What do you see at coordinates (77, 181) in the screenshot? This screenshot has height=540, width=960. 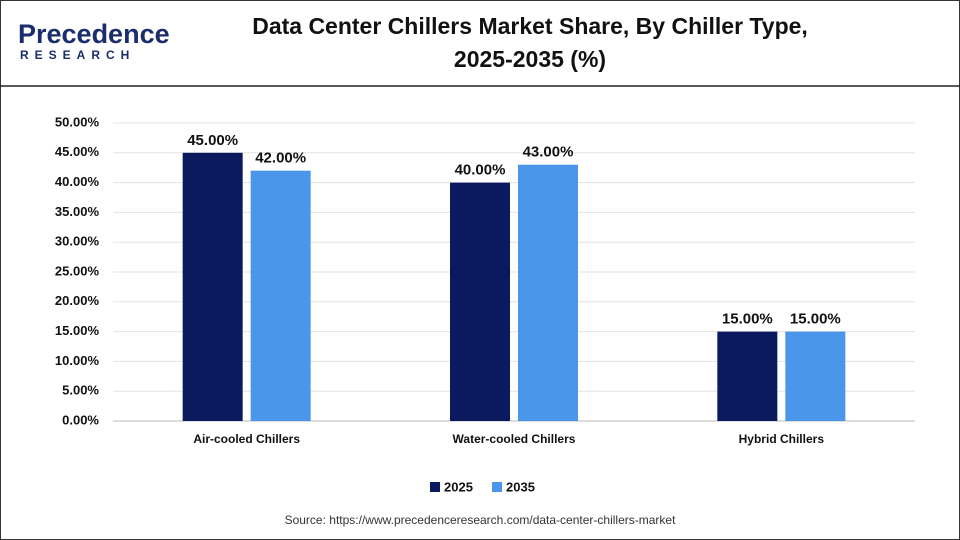 I see `y-tick-label: 40.00%` at bounding box center [77, 181].